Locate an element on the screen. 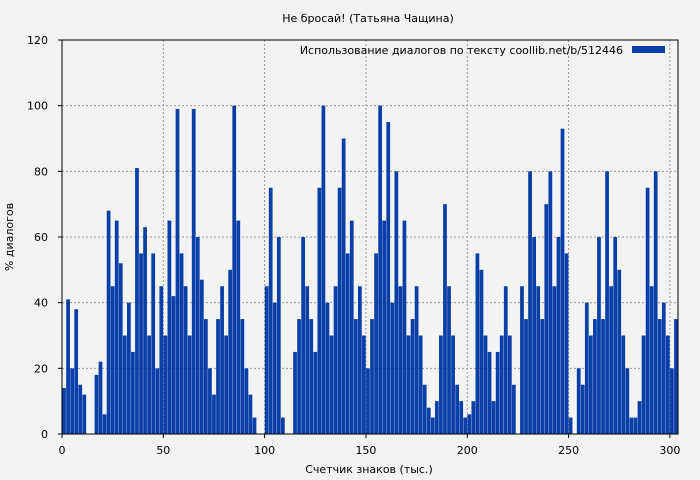 The height and width of the screenshot is (480, 700). x-tick-label: 100 is located at coordinates (264, 450).